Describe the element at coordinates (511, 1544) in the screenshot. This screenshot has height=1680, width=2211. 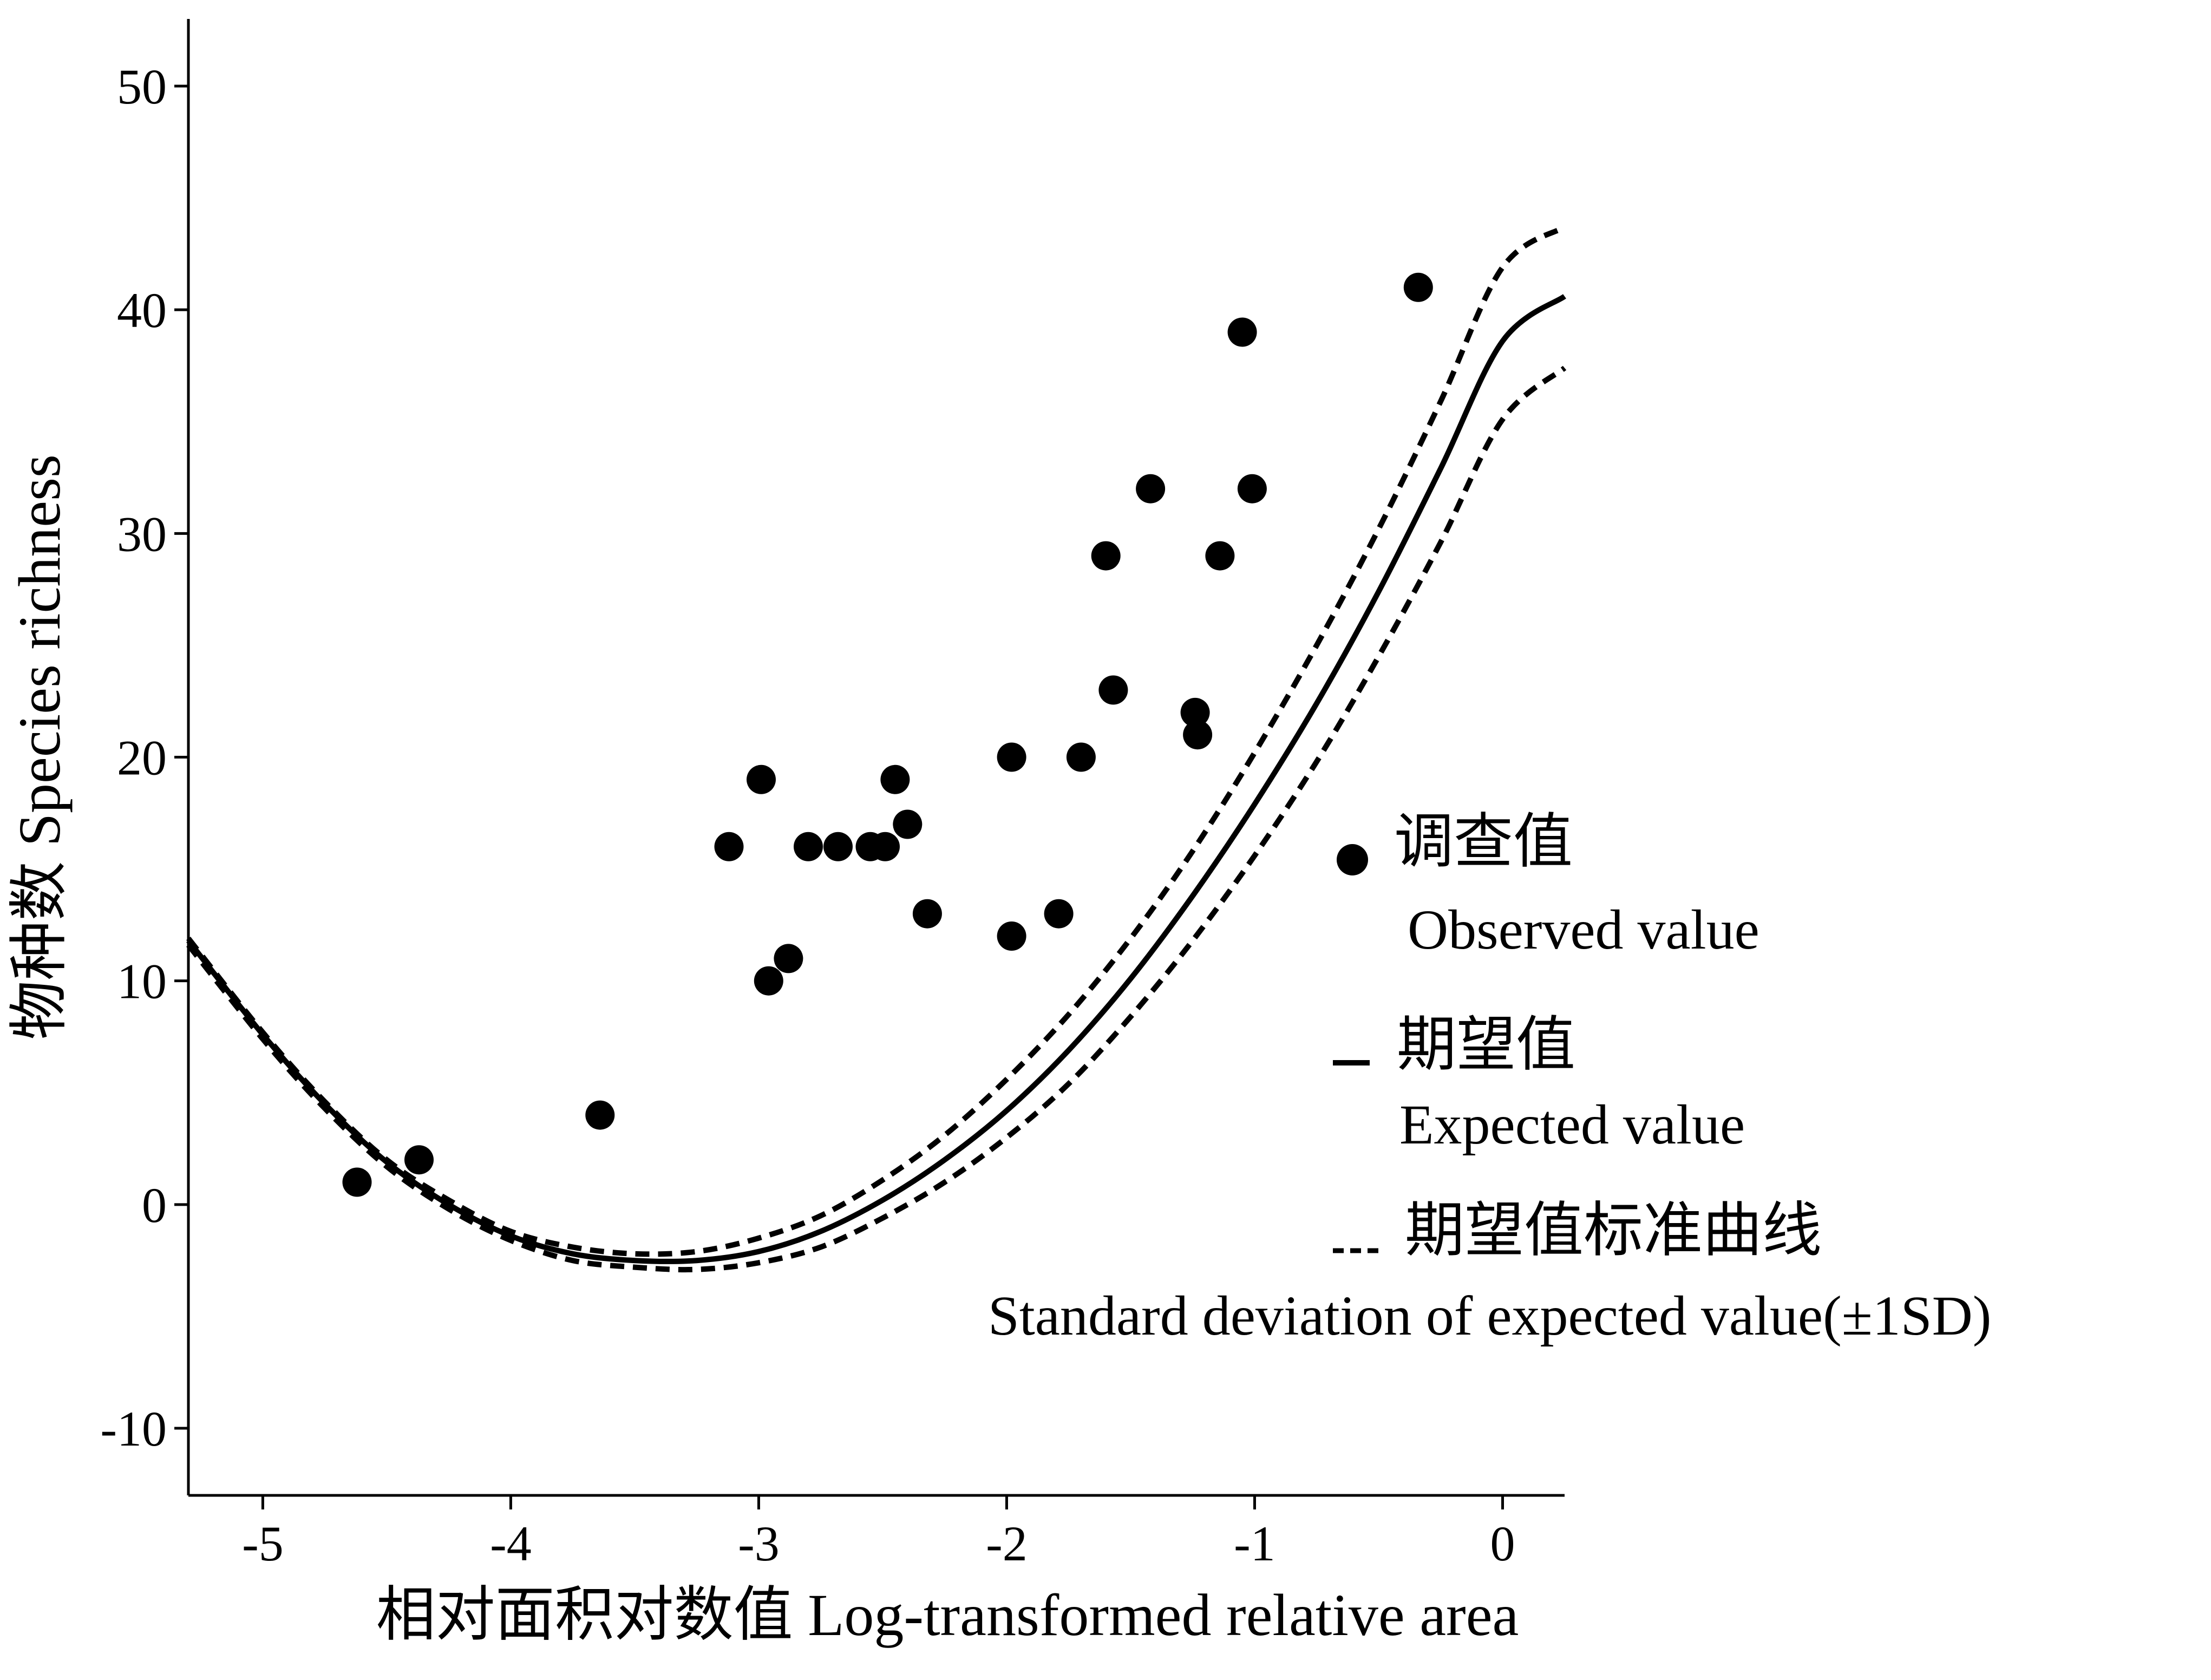
I see `x-tick-label: -4` at that location.